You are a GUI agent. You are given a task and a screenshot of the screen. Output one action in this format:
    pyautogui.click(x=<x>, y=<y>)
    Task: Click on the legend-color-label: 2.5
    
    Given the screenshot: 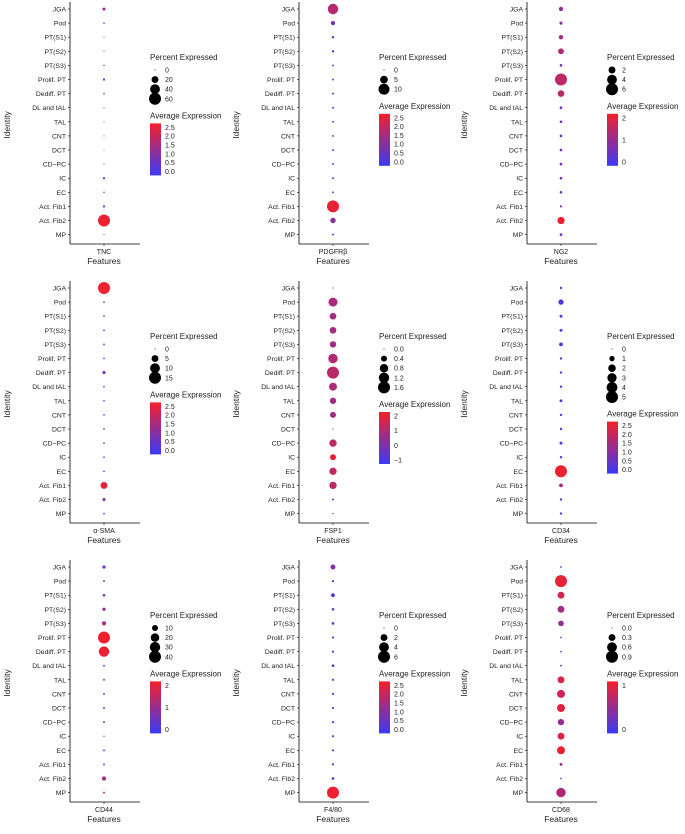 What is the action you would take?
    pyautogui.click(x=170, y=407)
    